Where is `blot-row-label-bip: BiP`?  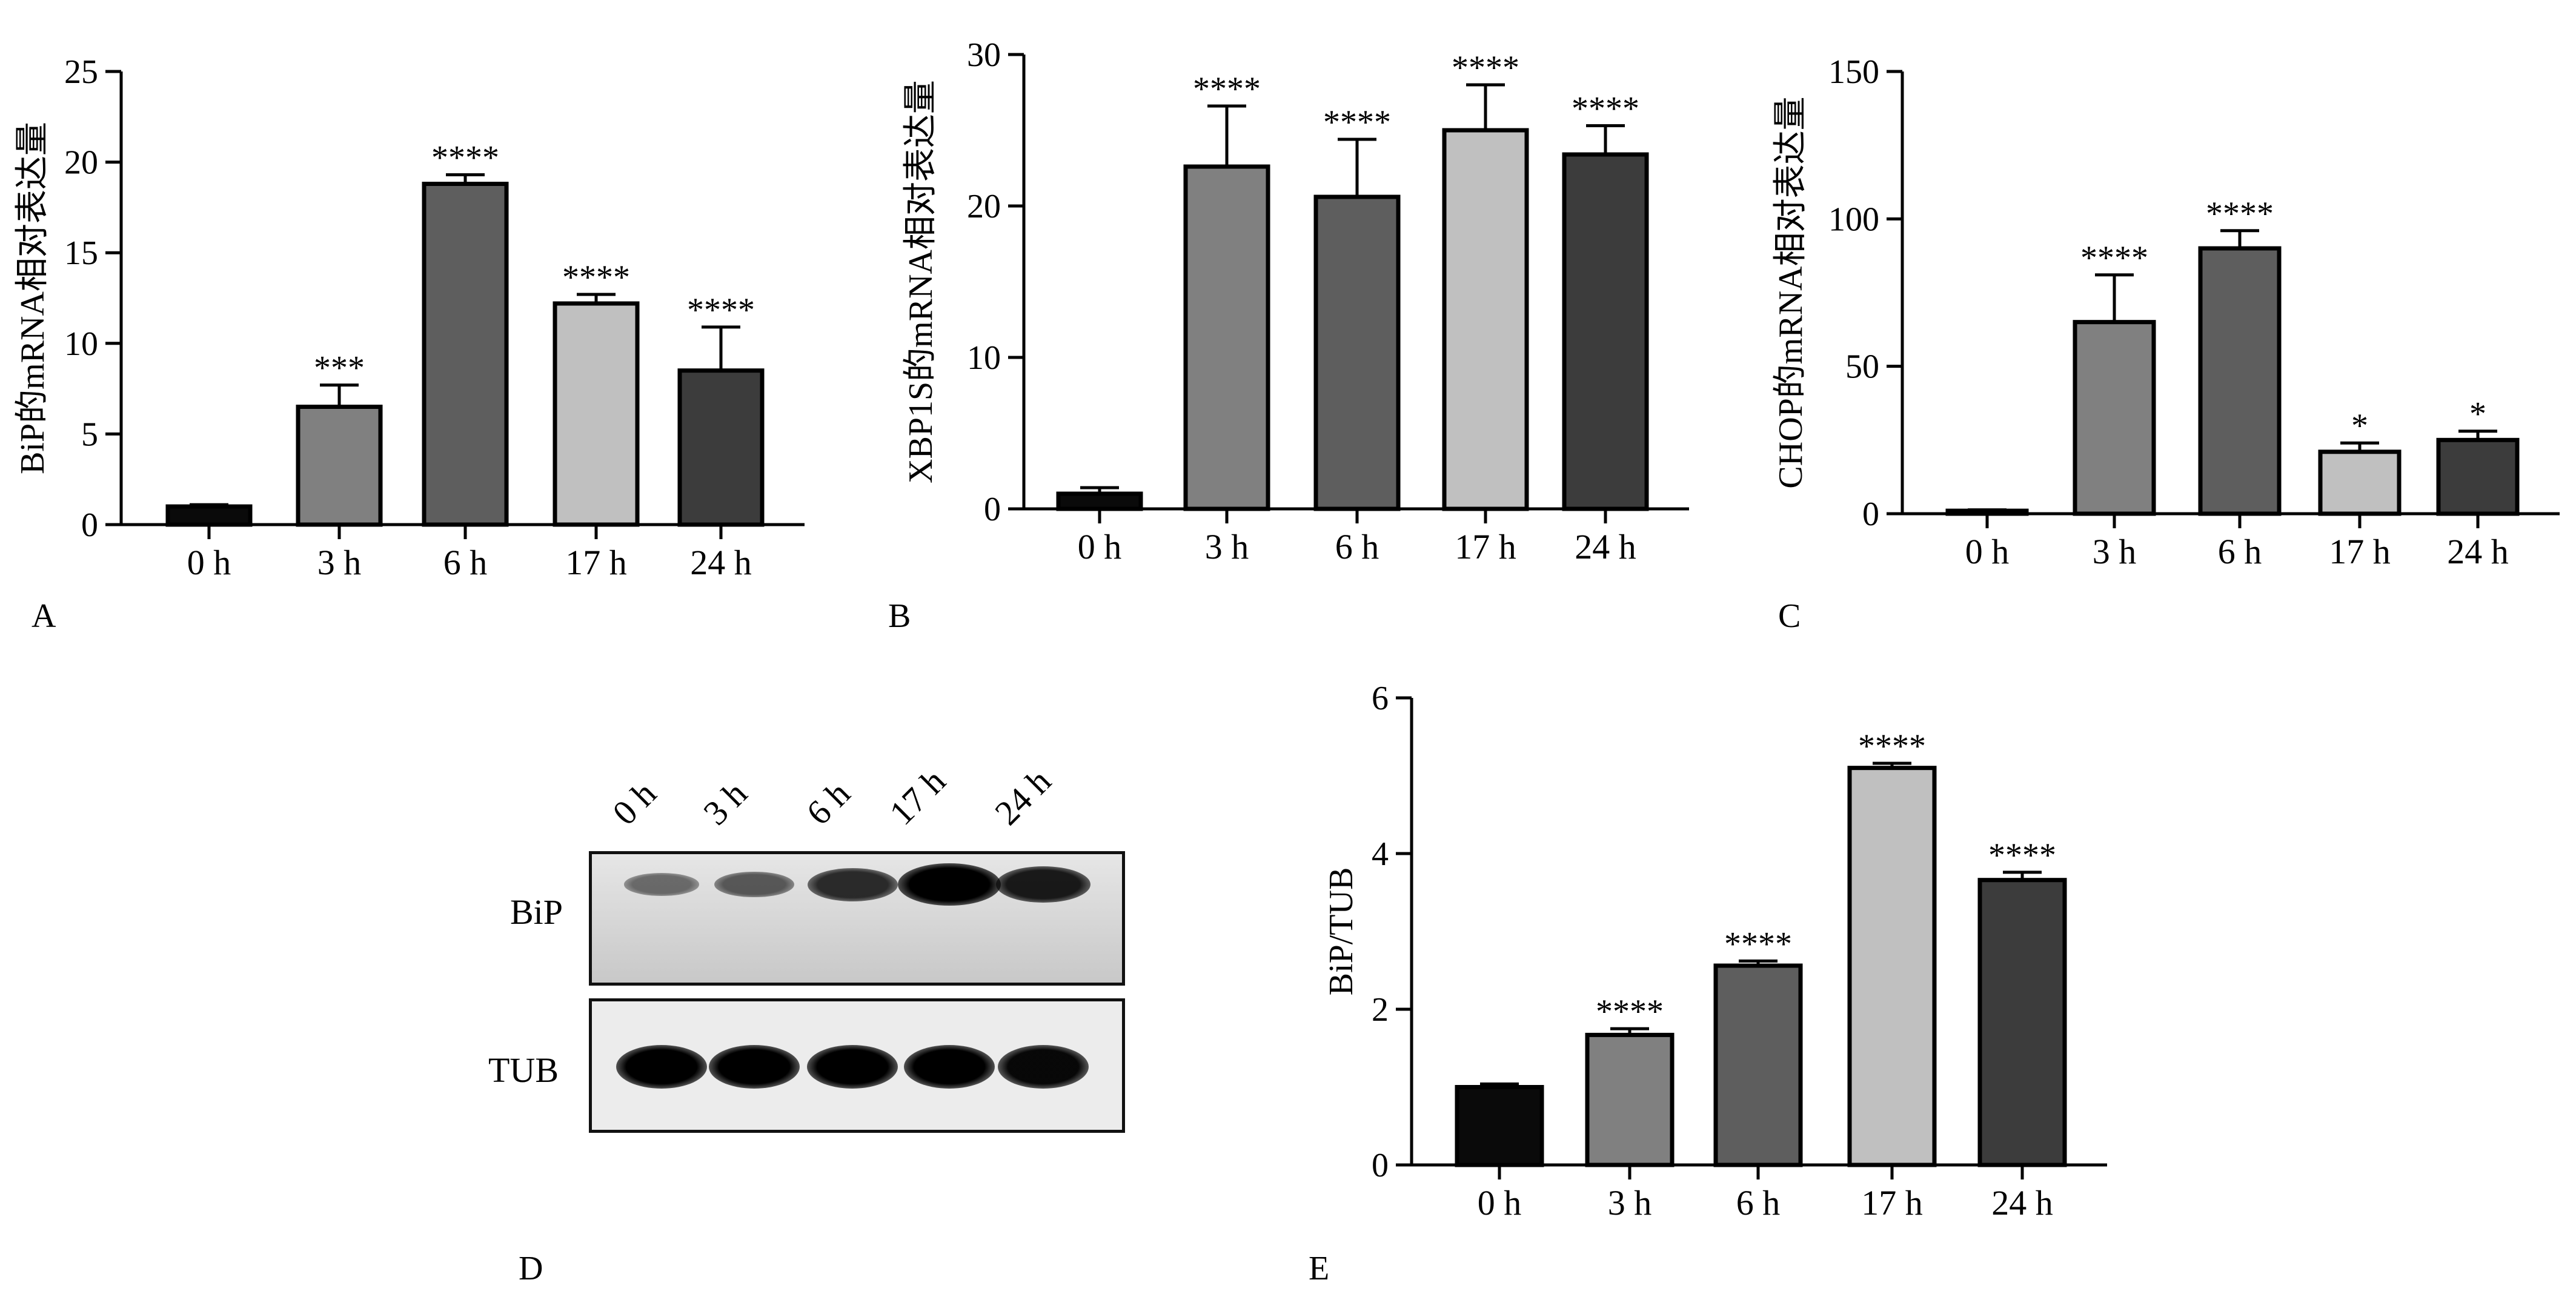
blot-row-label-bip: BiP is located at coordinates (536, 912).